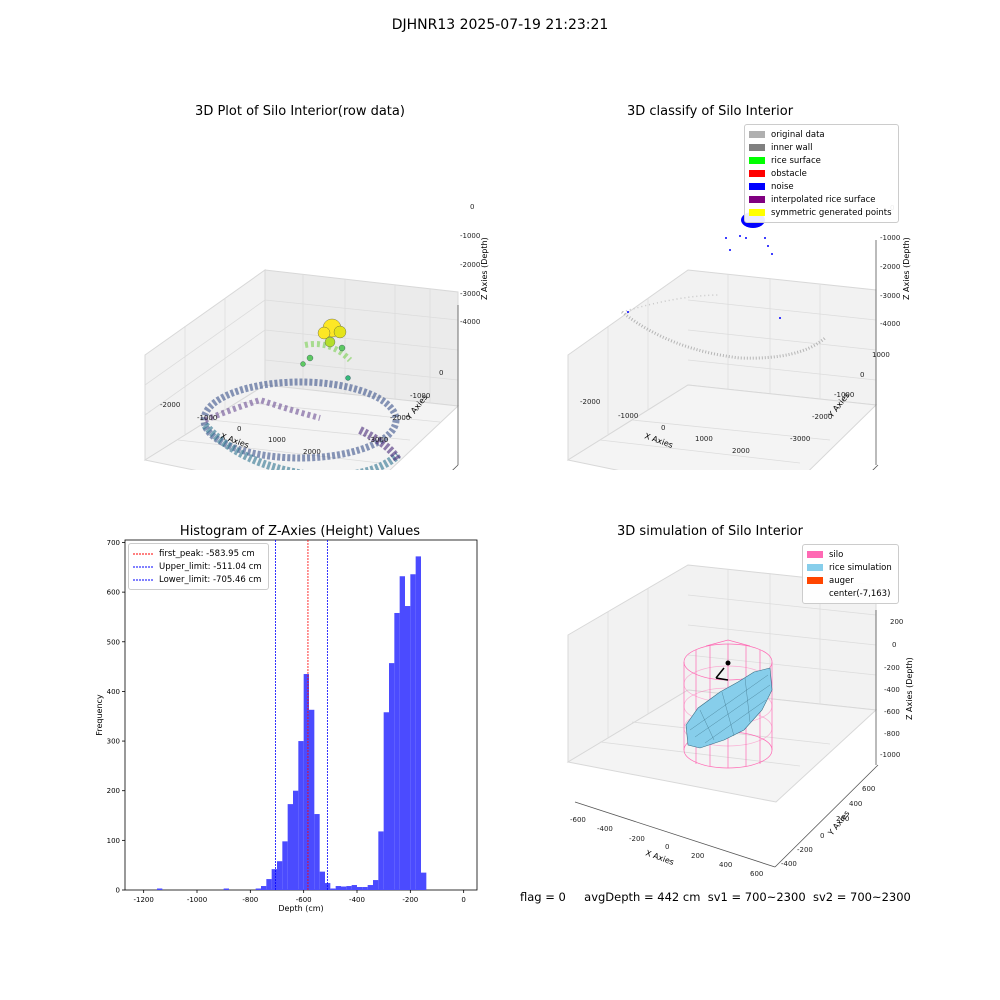 The width and height of the screenshot is (1000, 1000). I want to click on legend-entry-rice-simulation: rice simulation, so click(849, 567).